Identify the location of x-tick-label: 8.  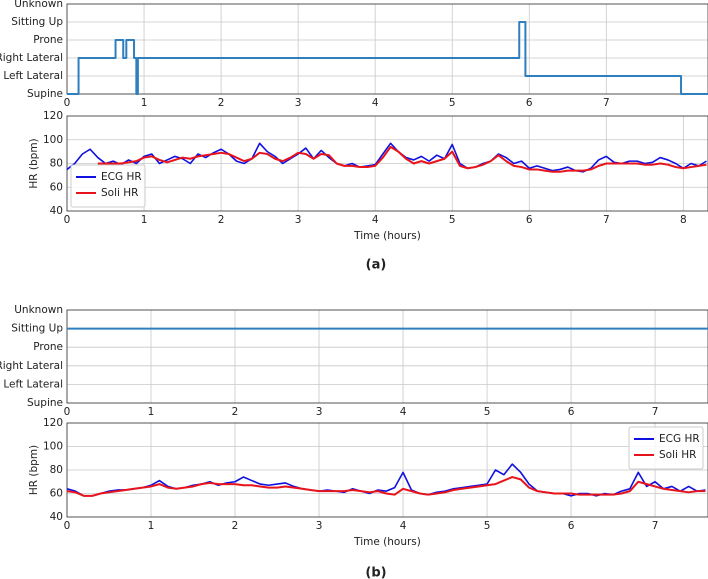
(683, 220).